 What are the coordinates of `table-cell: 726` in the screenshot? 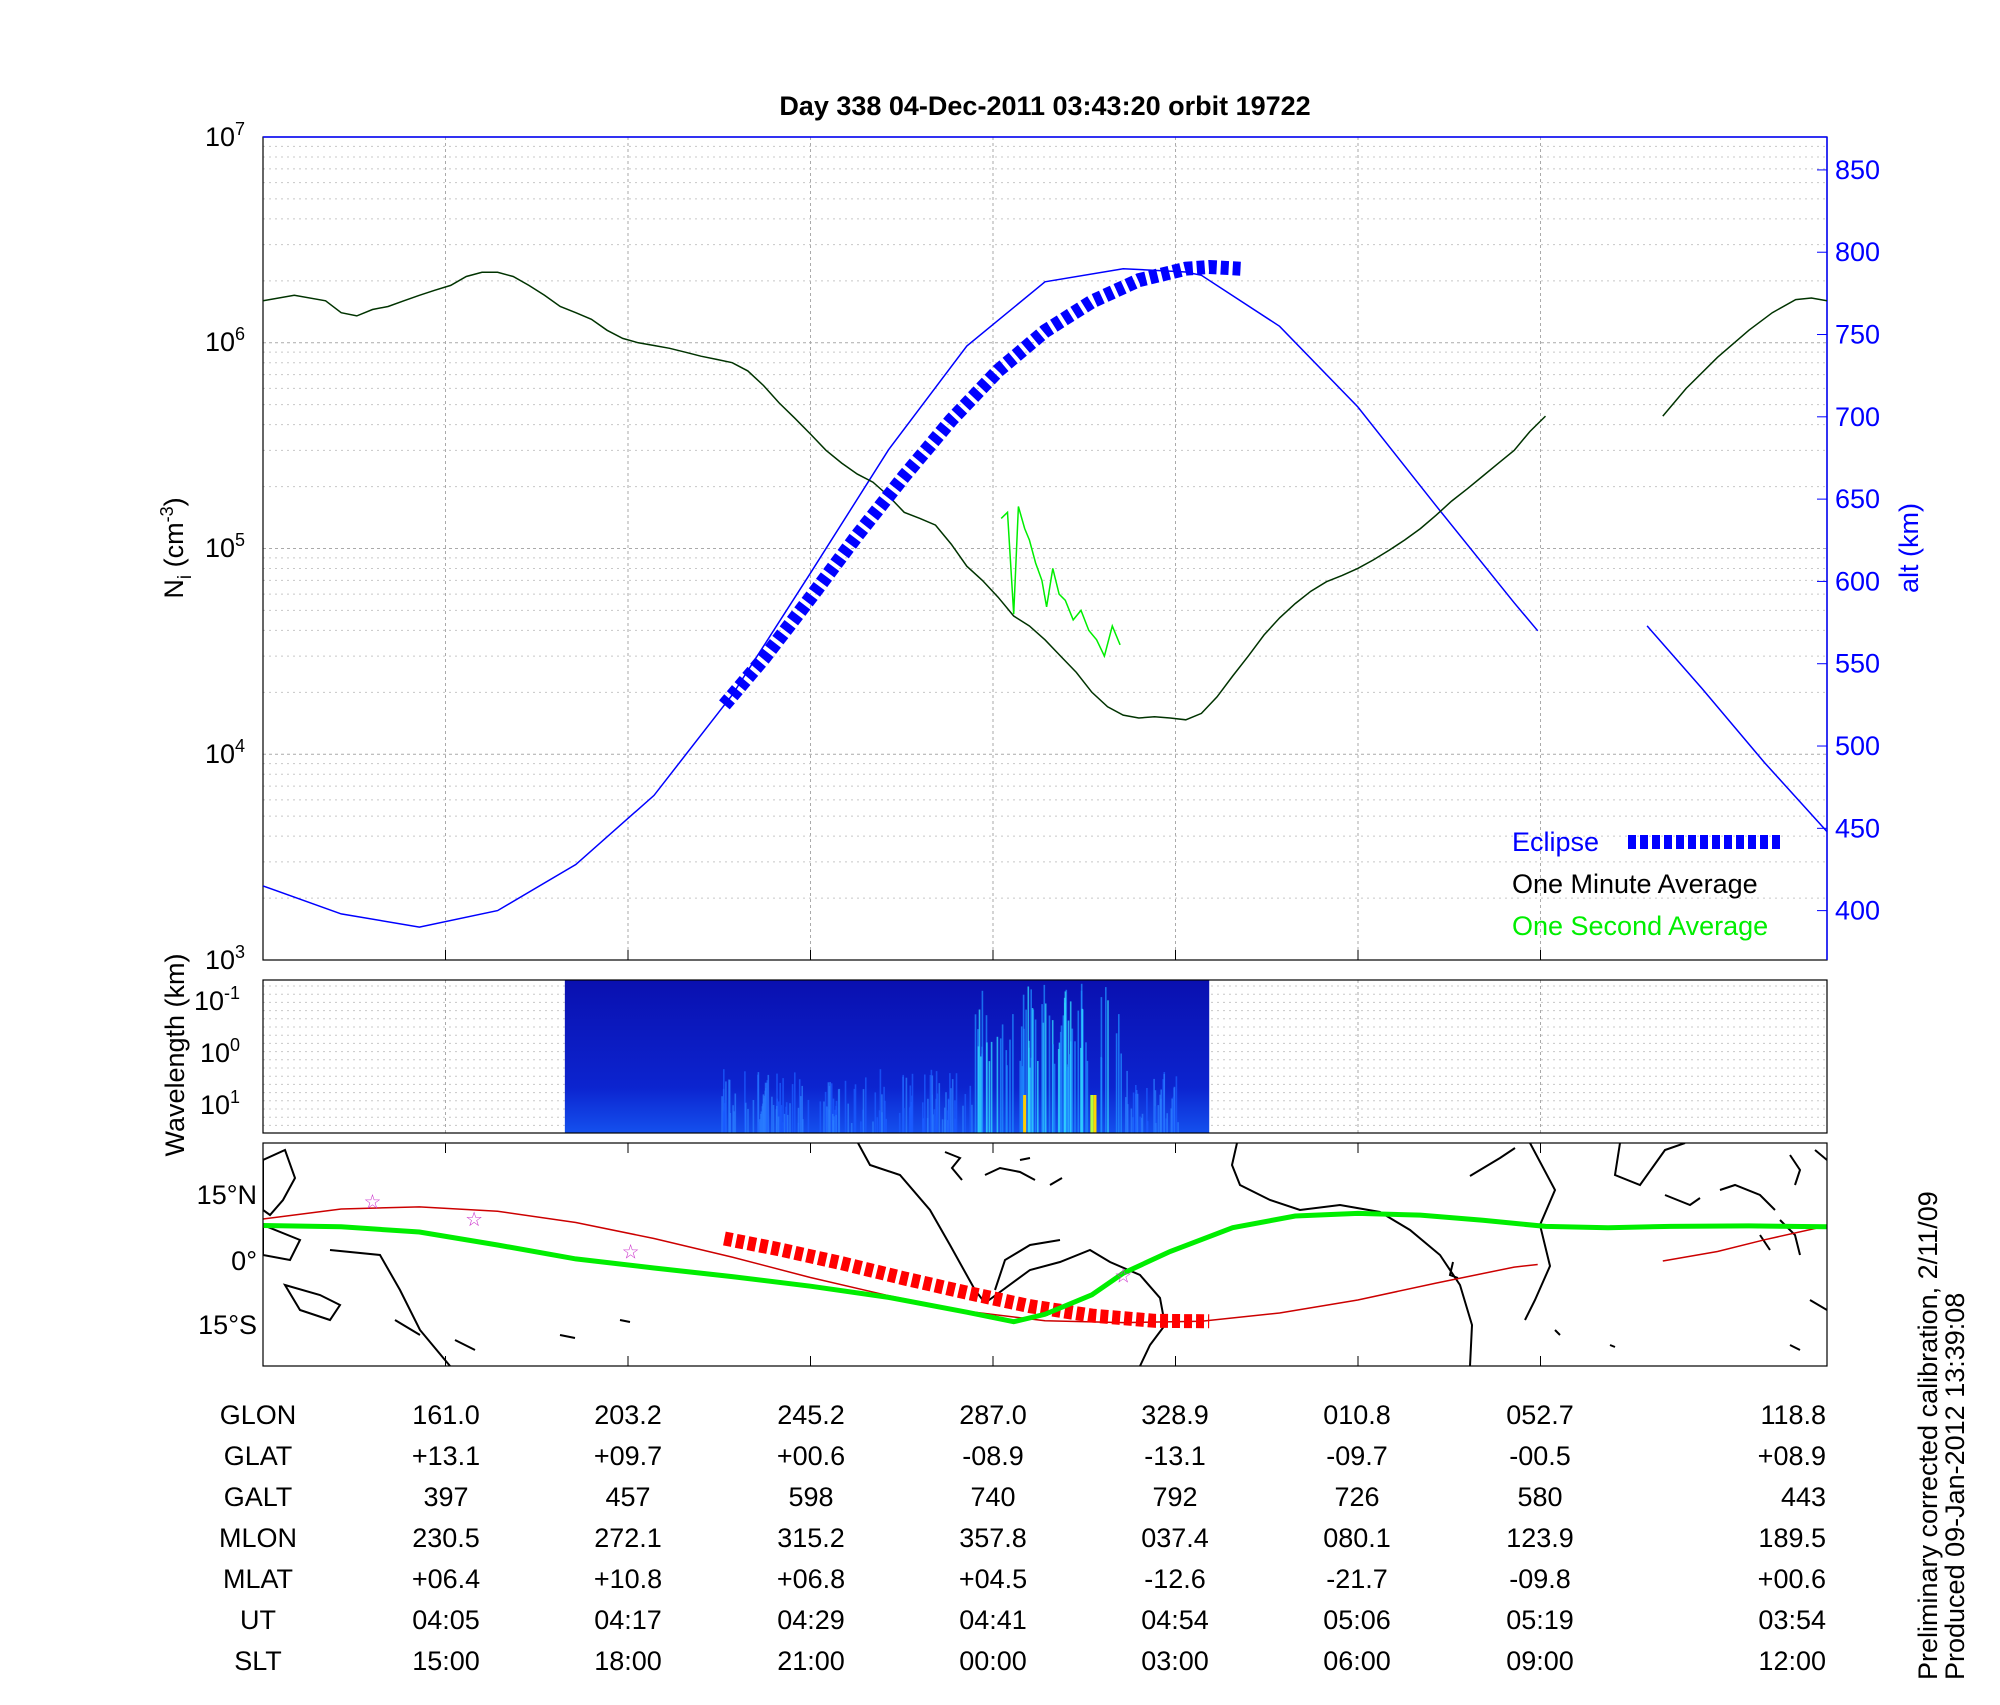 It's located at (1356, 1497).